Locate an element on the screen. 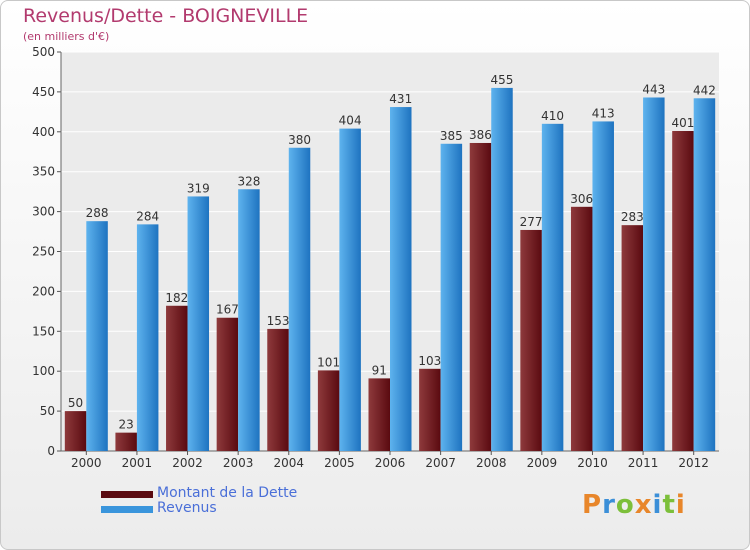 The width and height of the screenshot is (750, 550). data-label-dette-2005: 101 is located at coordinates (328, 362).